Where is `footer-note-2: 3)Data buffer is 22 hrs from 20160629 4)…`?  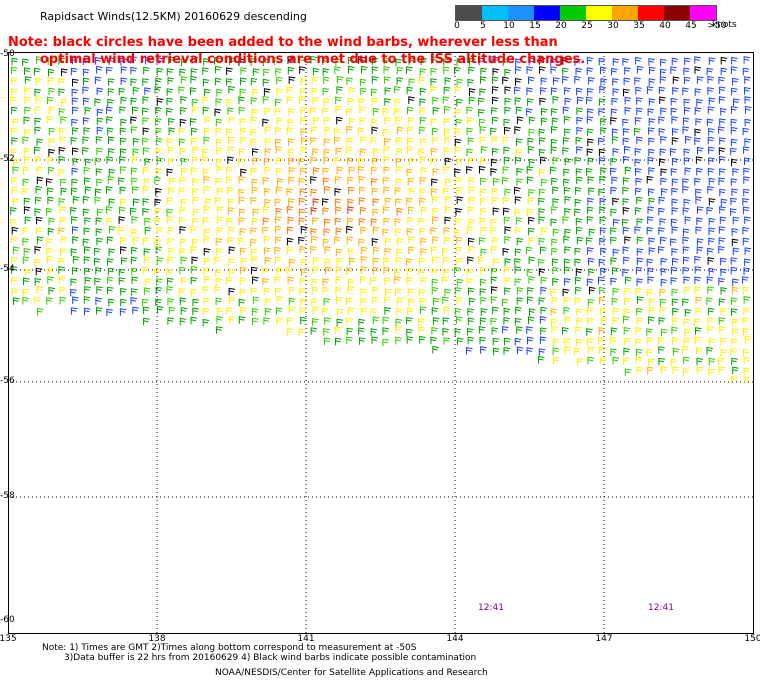 footer-note-2: 3)Data buffer is 22 hrs from 20160629 4)… is located at coordinates (270, 658).